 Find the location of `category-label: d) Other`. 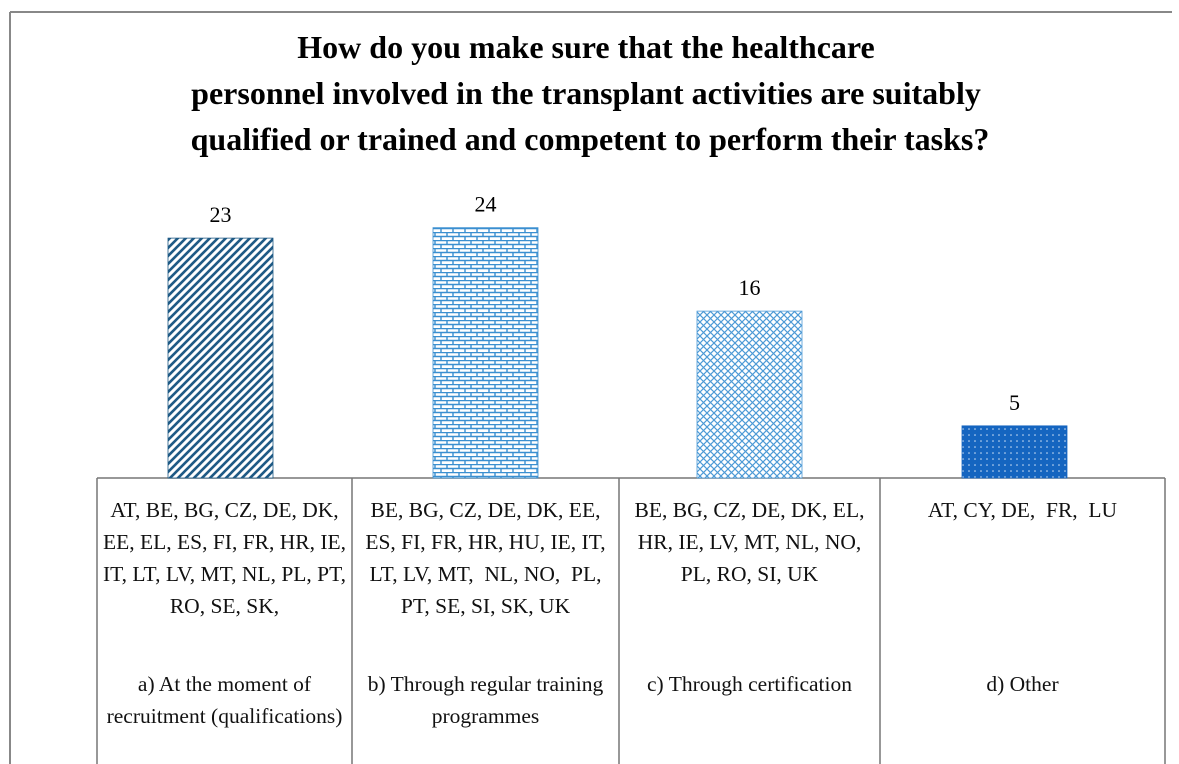

category-label: d) Other is located at coordinates (1022, 684).